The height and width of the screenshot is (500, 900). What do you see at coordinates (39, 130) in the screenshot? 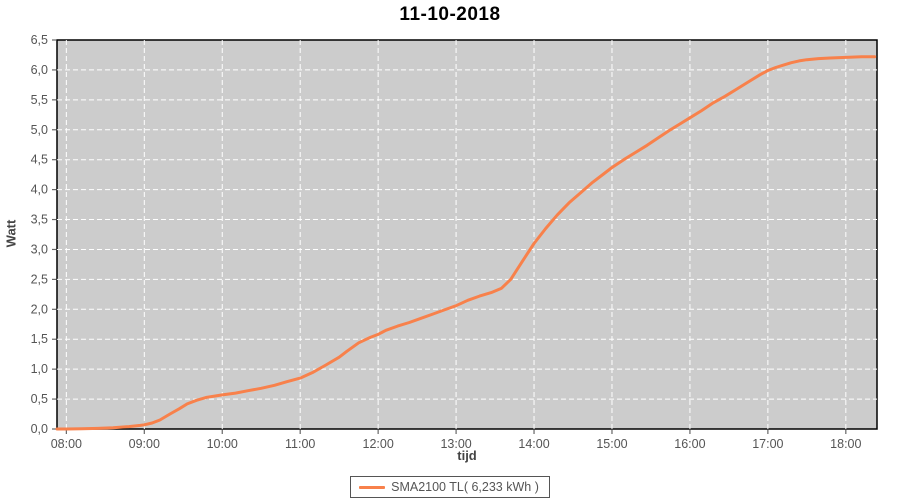
I see `y-tick-label: 5,0` at bounding box center [39, 130].